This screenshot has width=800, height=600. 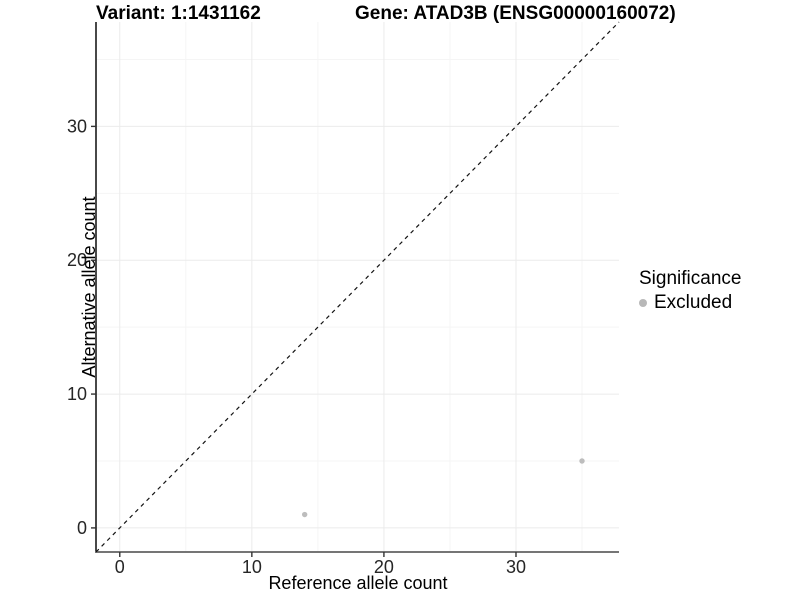 I want to click on y-tick-label: 0, so click(x=82, y=528).